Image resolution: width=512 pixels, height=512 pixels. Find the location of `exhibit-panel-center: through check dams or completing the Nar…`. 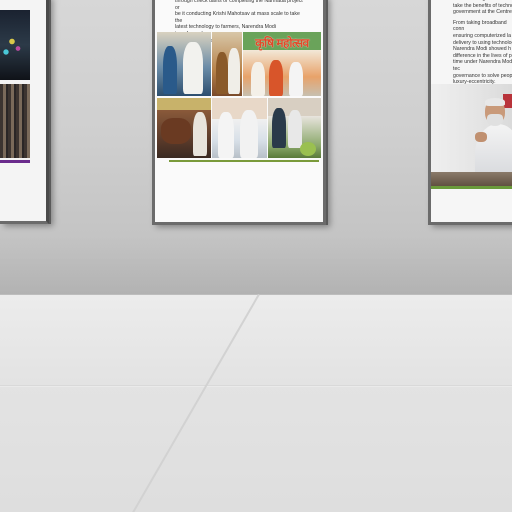

exhibit-panel-center: through check dams or completing the Nar… is located at coordinates (239, 112).